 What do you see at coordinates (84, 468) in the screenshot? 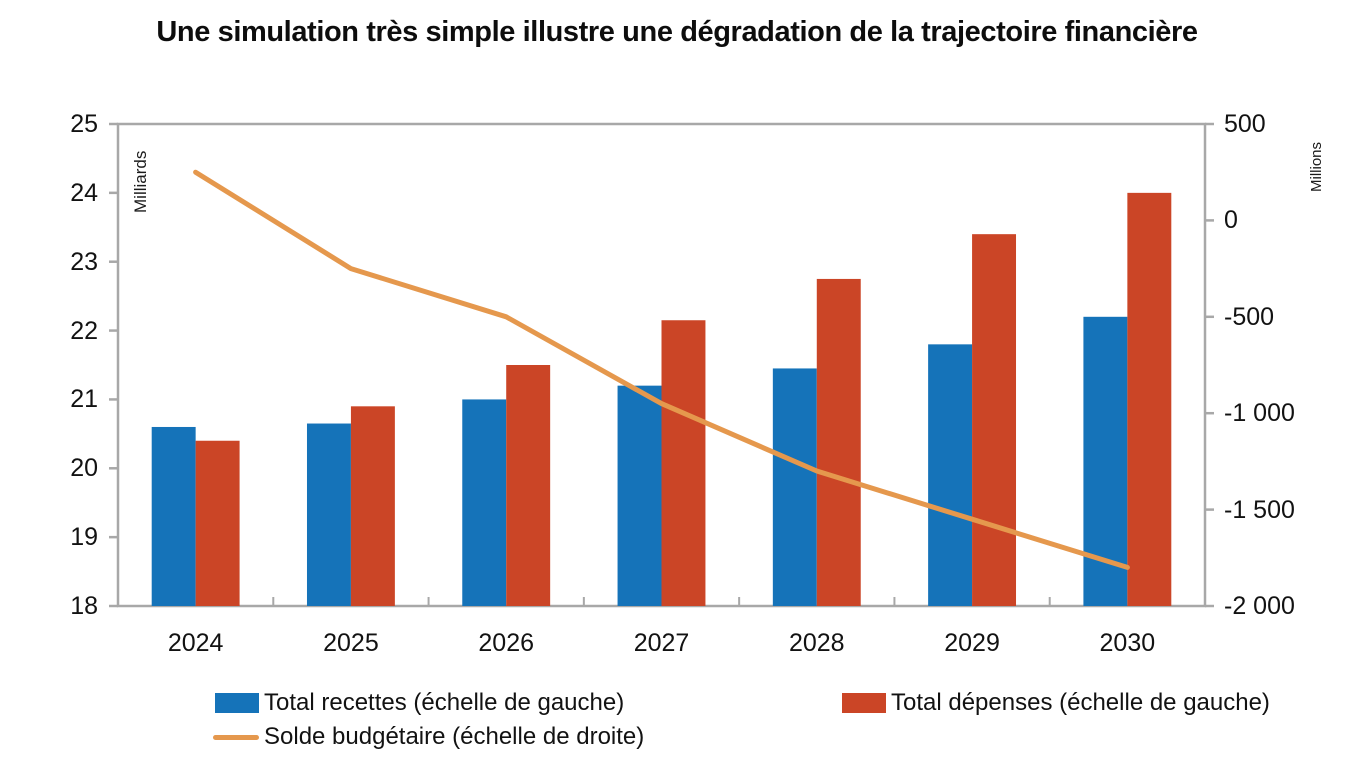
I see `left-axis-tick-label: 20` at bounding box center [84, 468].